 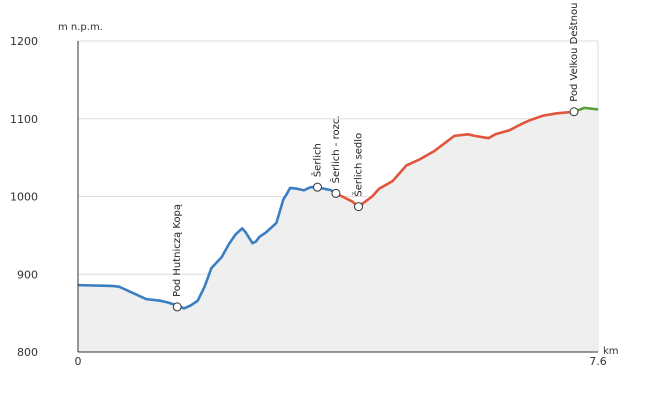 I want to click on y-tick-label: 1200, so click(x=24, y=41).